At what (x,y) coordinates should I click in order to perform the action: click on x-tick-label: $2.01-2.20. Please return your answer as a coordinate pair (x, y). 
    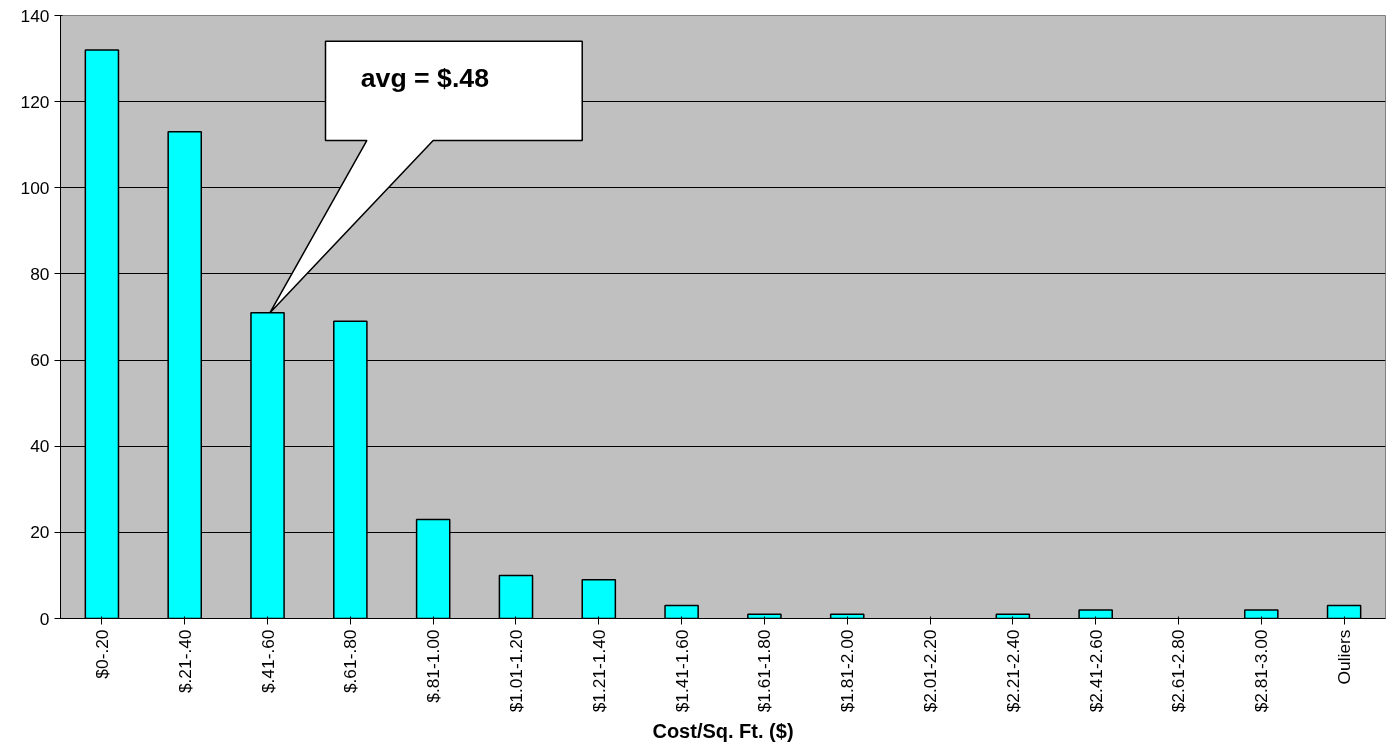
    Looking at the image, I should click on (930, 671).